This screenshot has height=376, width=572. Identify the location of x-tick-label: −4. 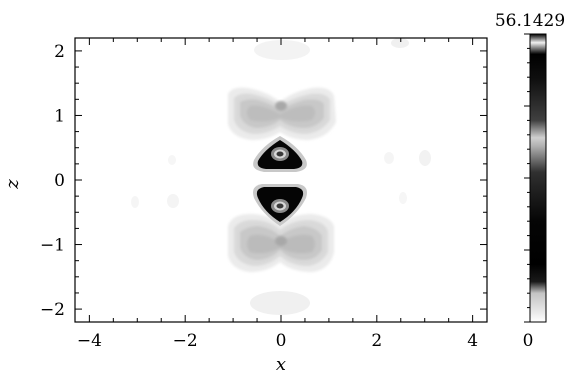
(89, 341).